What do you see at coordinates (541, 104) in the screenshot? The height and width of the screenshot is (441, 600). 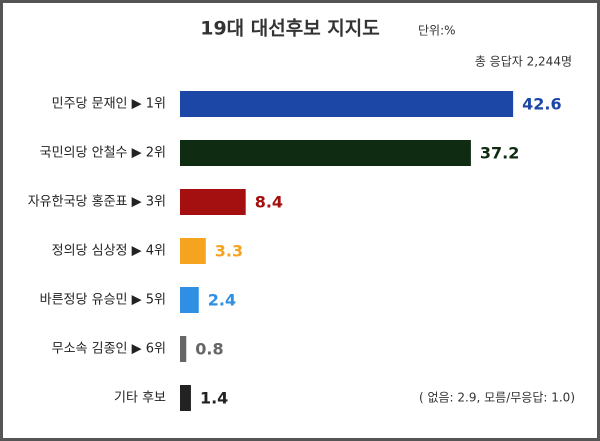 I see `value-label: 42.6` at bounding box center [541, 104].